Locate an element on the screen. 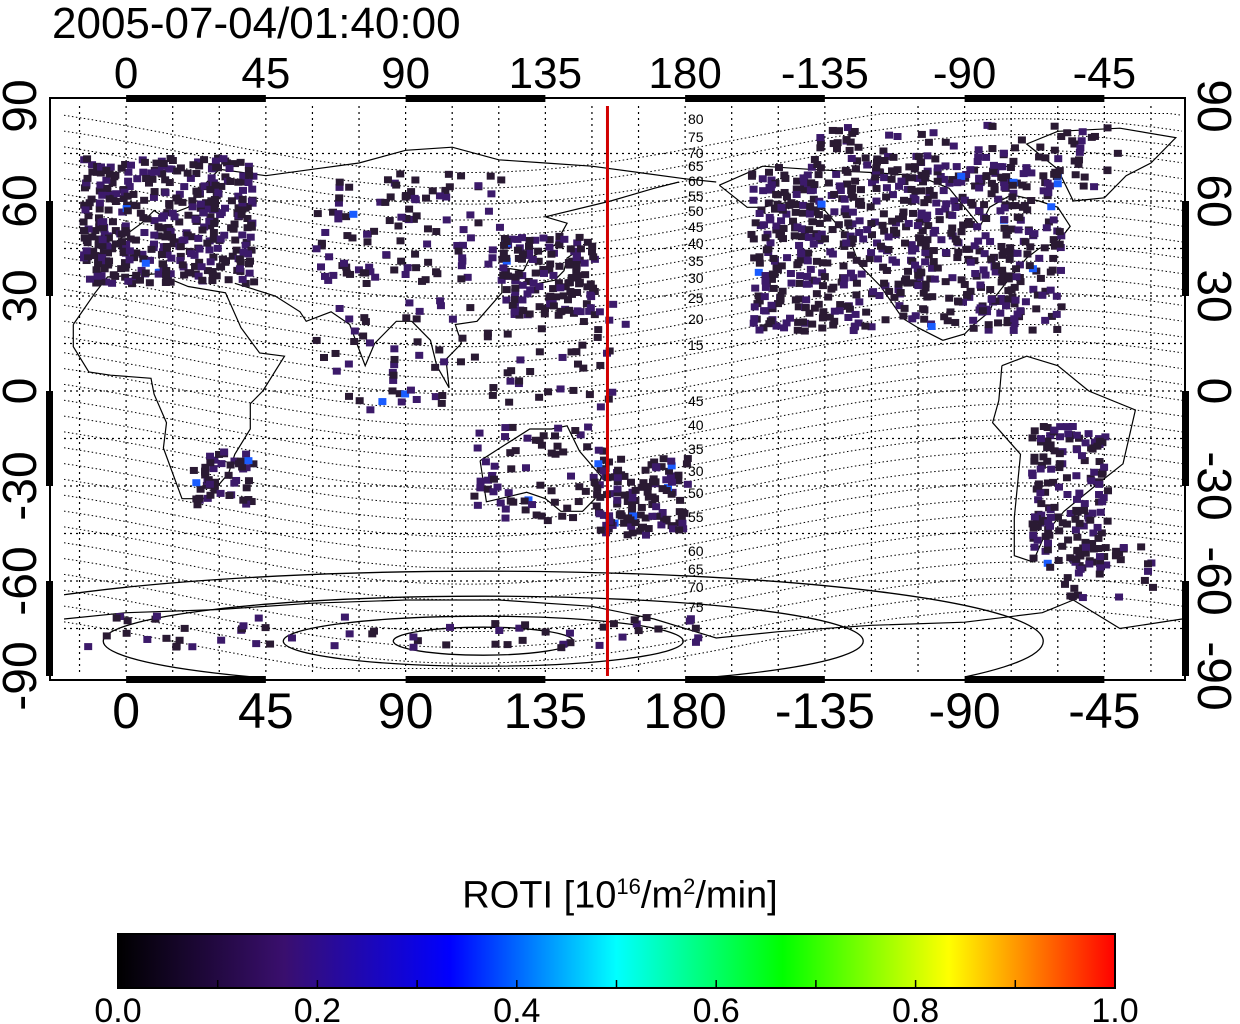 Image resolution: width=1240 pixels, height=1024 pixels. lon-tick-label: -135 is located at coordinates (825, 73).